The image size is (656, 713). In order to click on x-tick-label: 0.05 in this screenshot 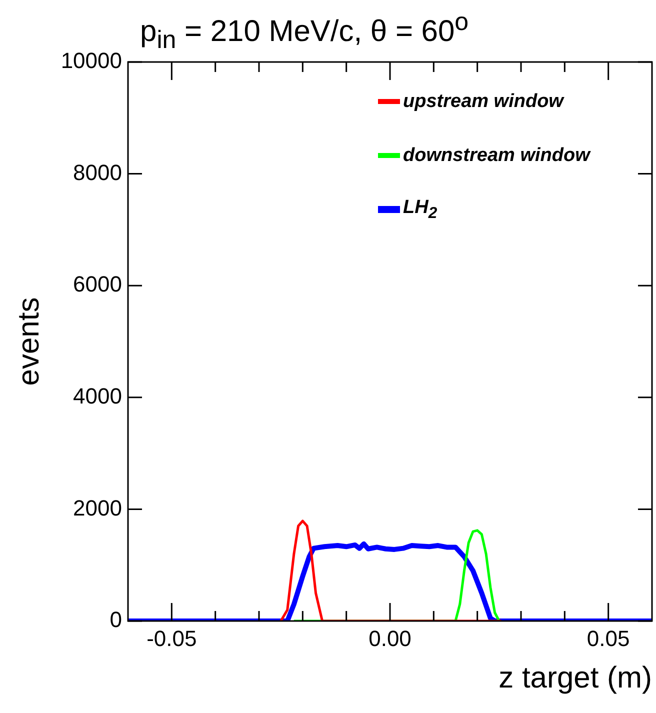, I will do `click(608, 639)`.